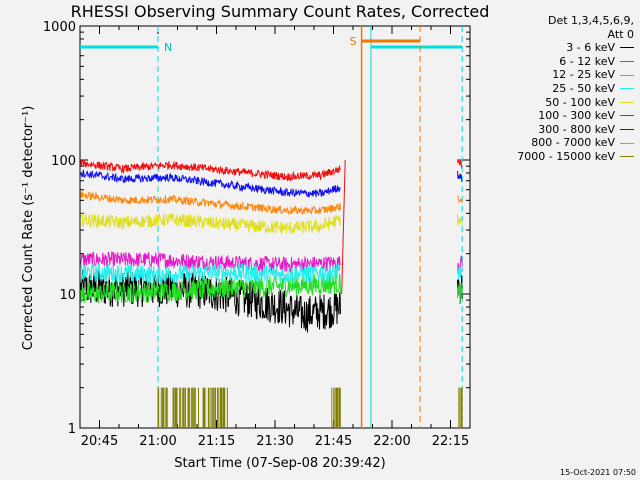  What do you see at coordinates (580, 102) in the screenshot?
I see `legend-label: 50 - 100 keV` at bounding box center [580, 102].